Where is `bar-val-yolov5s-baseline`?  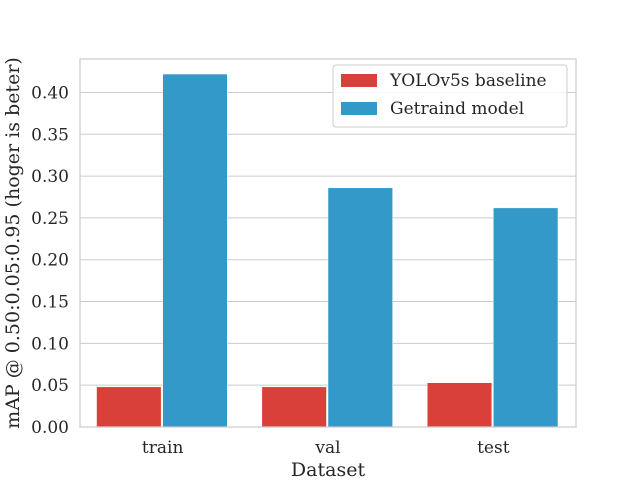
bar-val-yolov5s-baseline is located at coordinates (294, 407).